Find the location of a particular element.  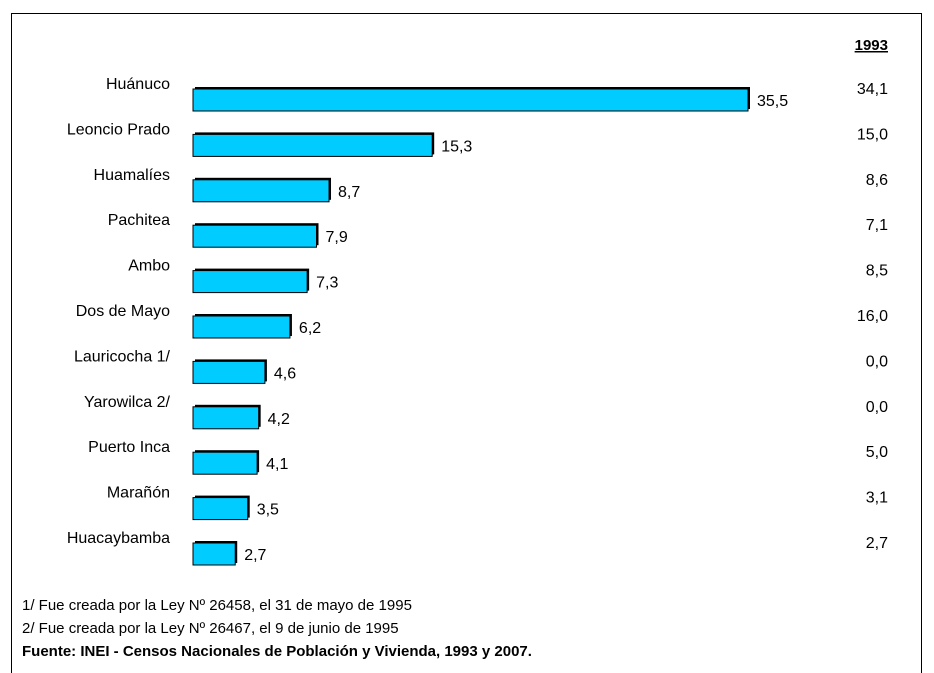

value-1993: 8,5 is located at coordinates (877, 271).